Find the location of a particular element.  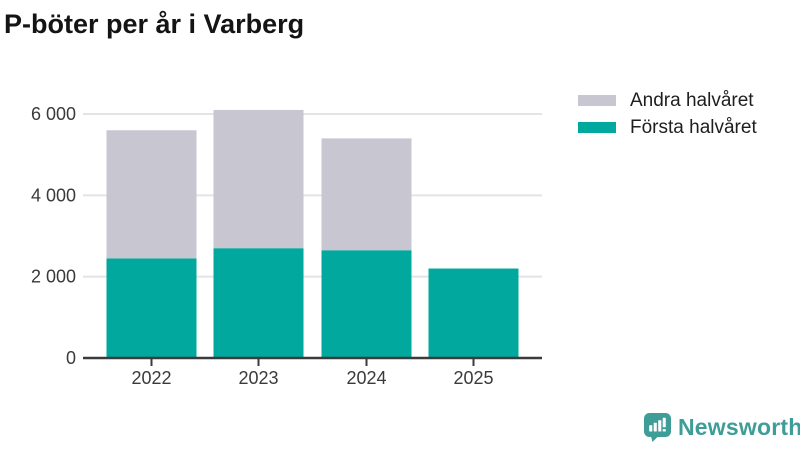

y-tick-label: 2 000 is located at coordinates (53, 277).